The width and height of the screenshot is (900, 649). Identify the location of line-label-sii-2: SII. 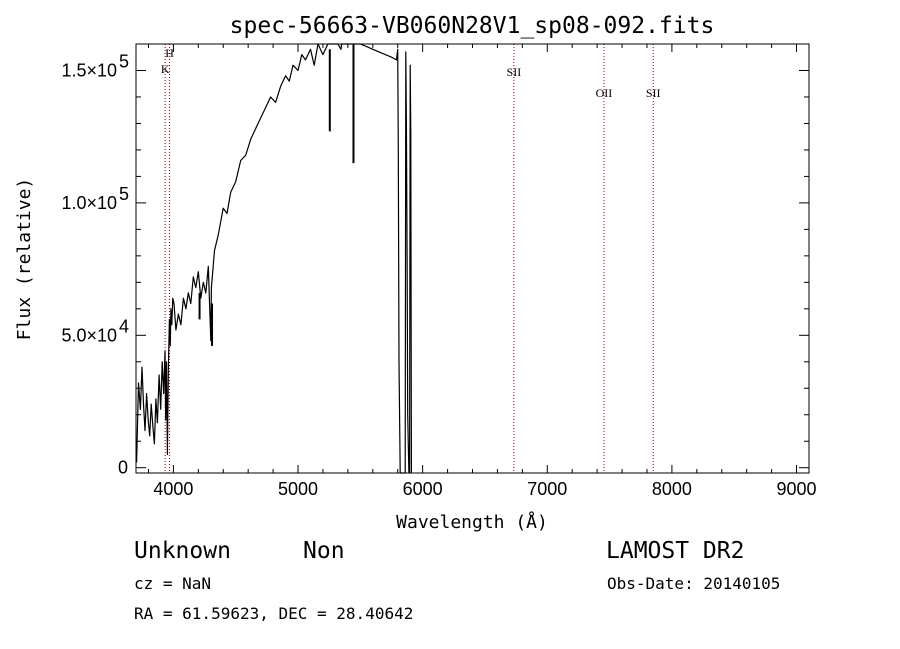
(514, 72).